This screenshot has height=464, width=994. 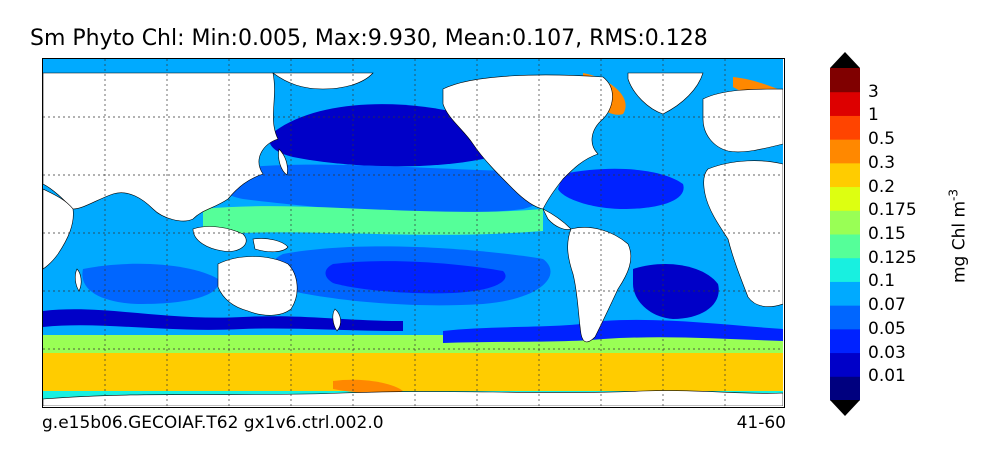 What do you see at coordinates (959, 242) in the screenshot?
I see `colorbar-units-text: mg Chl m` at bounding box center [959, 242].